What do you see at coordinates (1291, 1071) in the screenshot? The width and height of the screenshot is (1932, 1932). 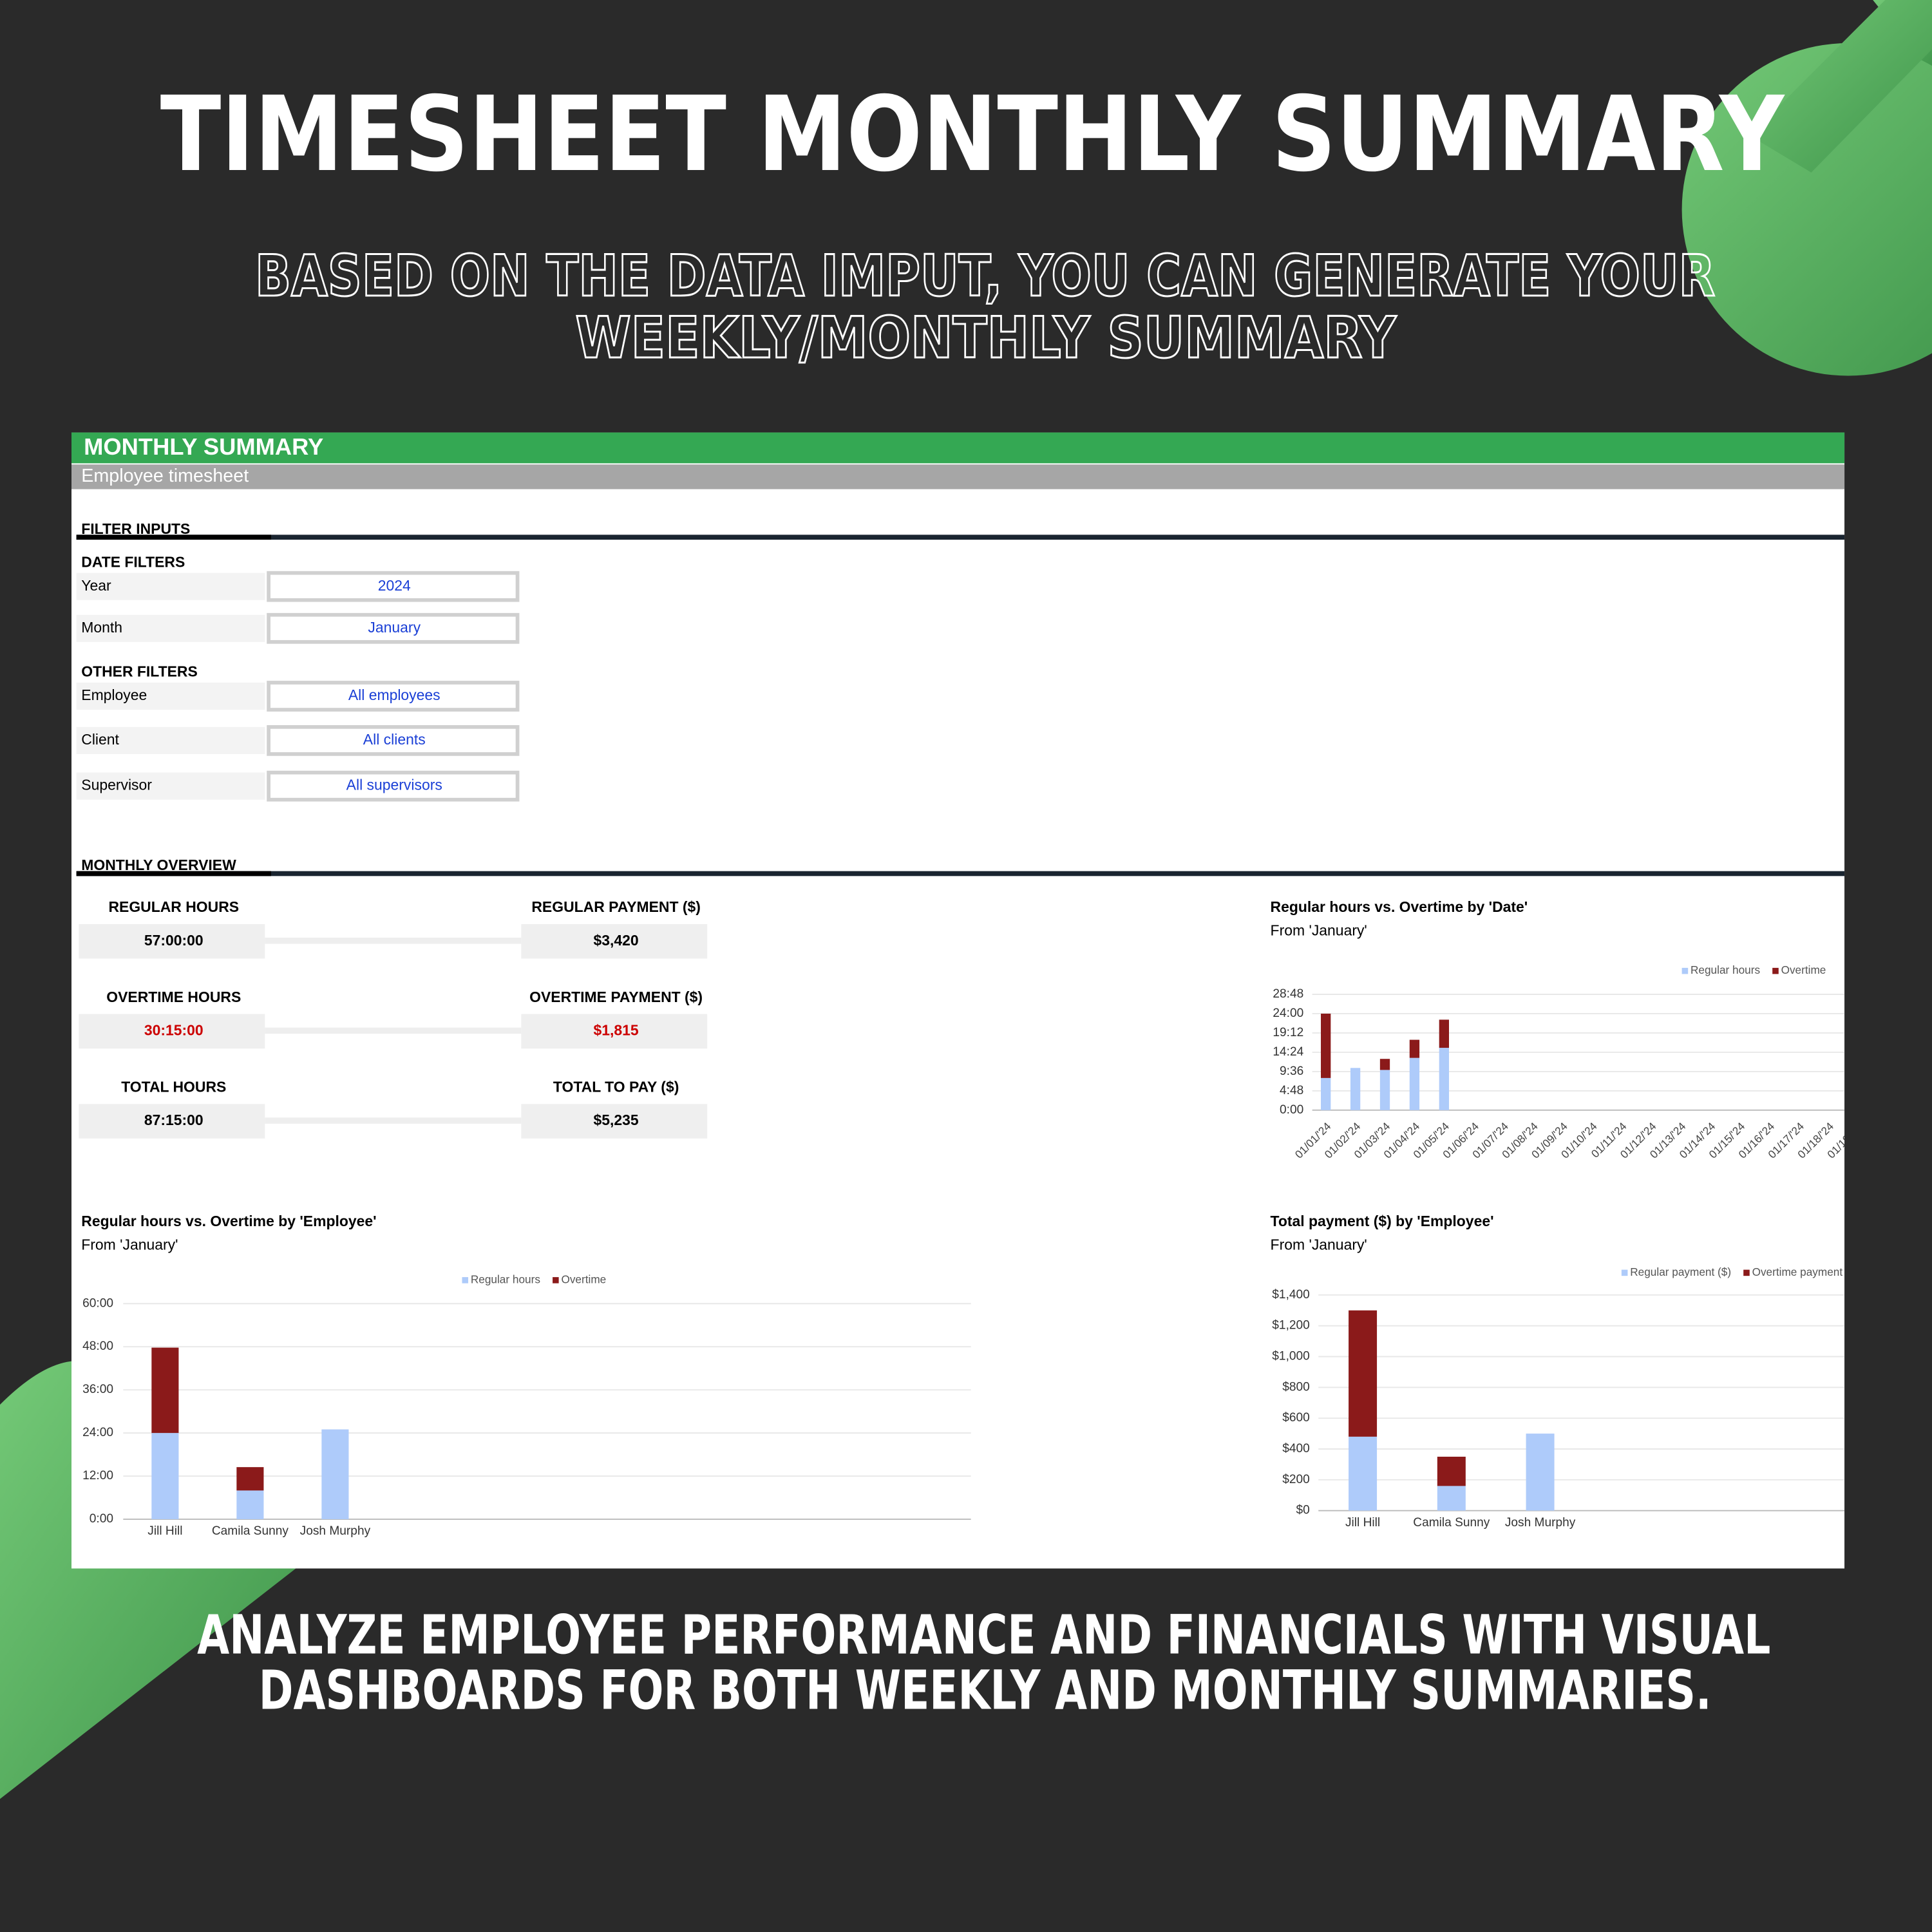 I see `y-tick-label: 9:36` at bounding box center [1291, 1071].